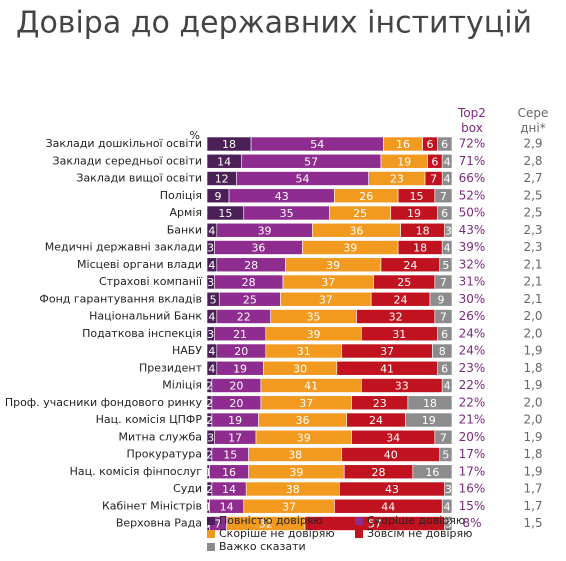 This screenshot has width=566, height=561. I want to click on bar-value-label: 31, so click(304, 351).